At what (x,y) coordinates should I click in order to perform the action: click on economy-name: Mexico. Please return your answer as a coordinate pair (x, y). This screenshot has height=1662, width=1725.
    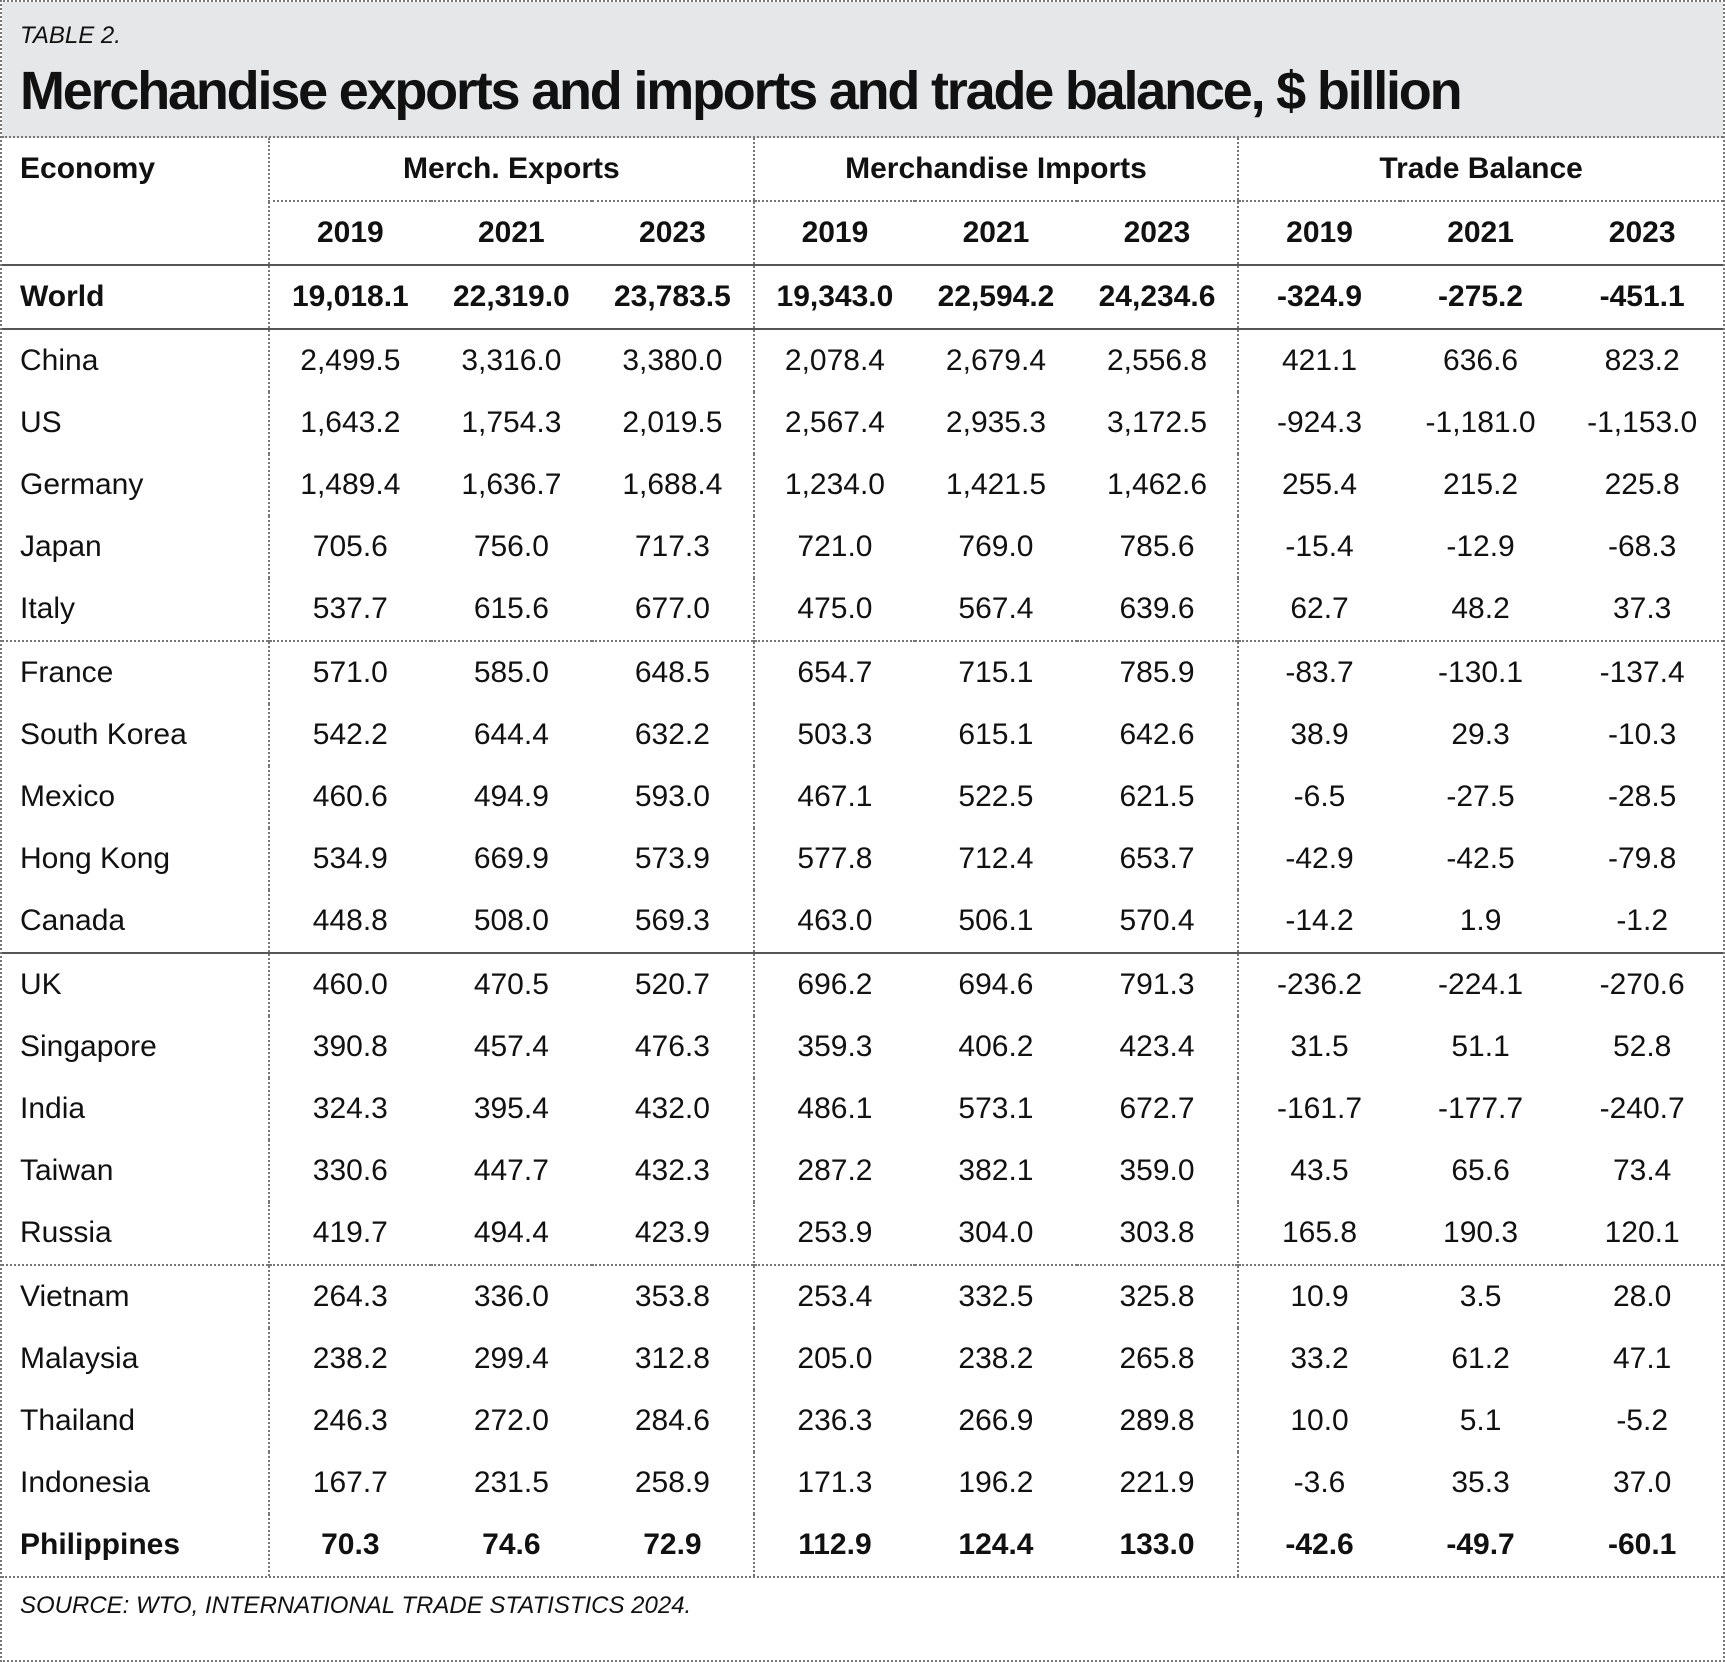
    Looking at the image, I should click on (68, 796).